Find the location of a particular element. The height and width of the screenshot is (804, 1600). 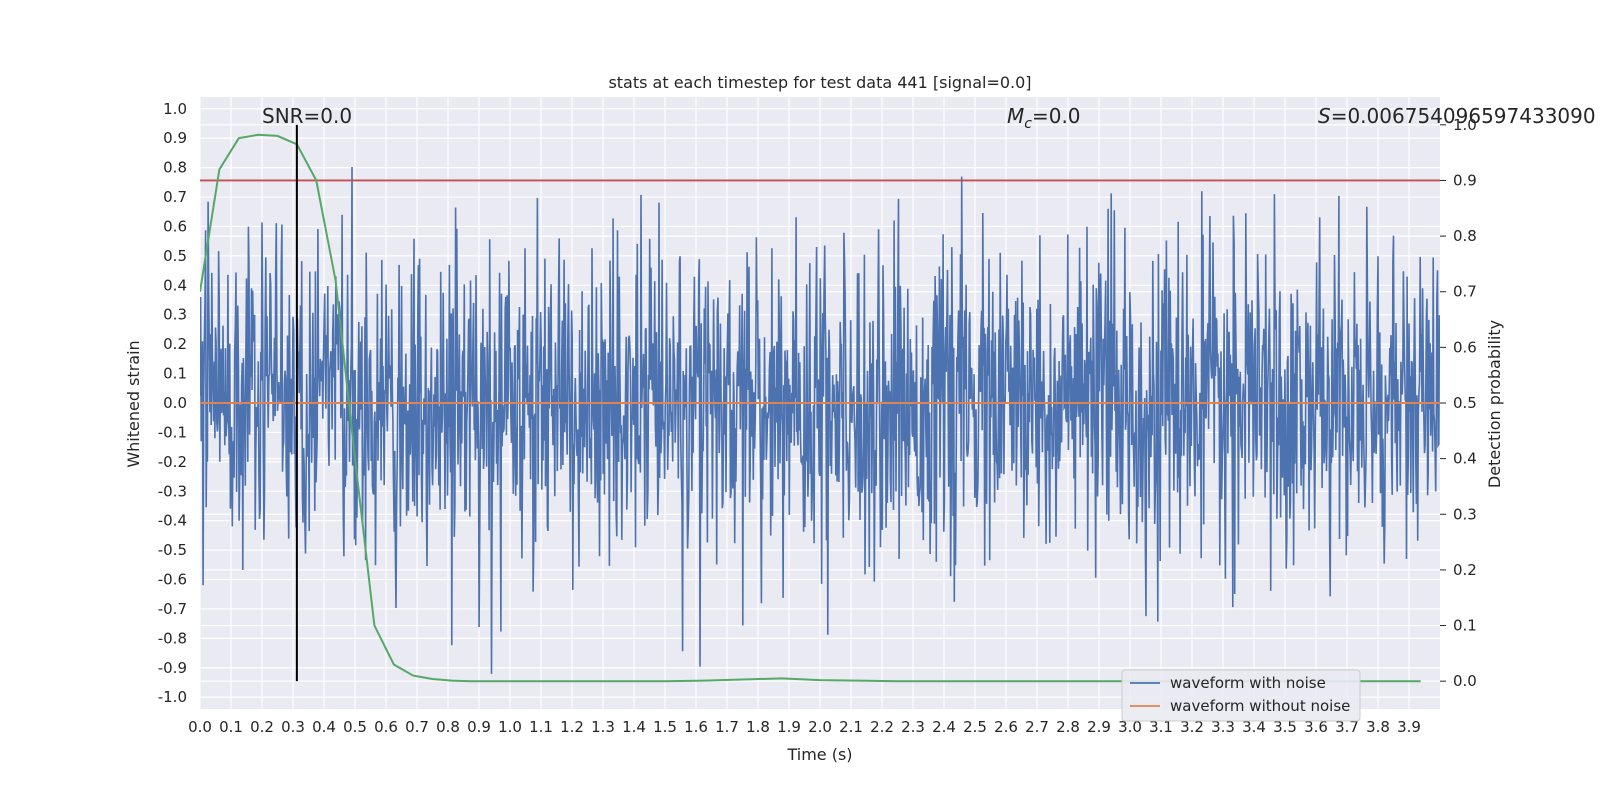

y-tick-label: -0.7 is located at coordinates (172, 609).